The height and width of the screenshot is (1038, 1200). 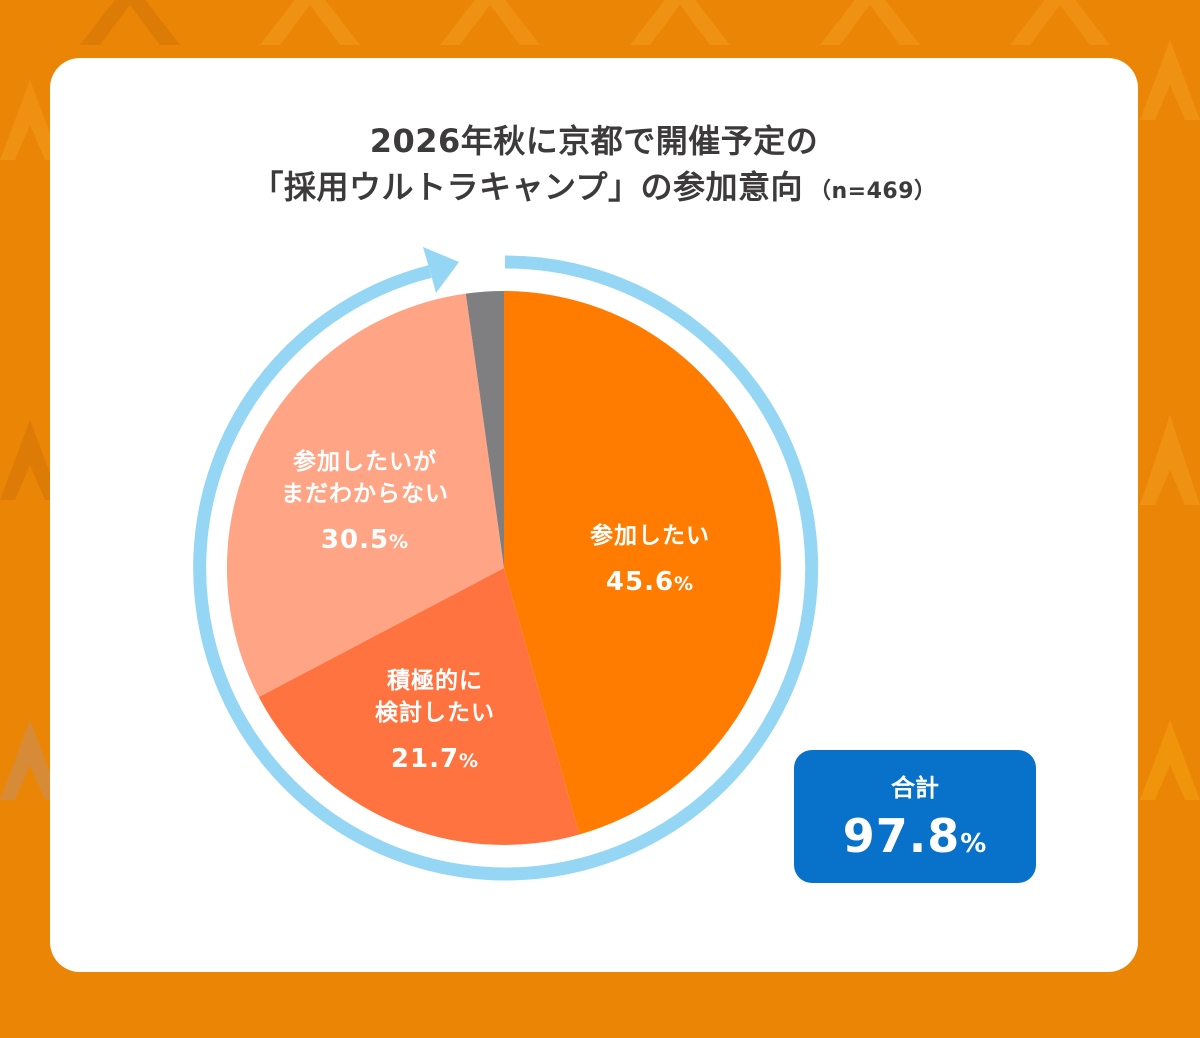 What do you see at coordinates (650, 582) in the screenshot?
I see `pct-want-to-participate: 45.6%` at bounding box center [650, 582].